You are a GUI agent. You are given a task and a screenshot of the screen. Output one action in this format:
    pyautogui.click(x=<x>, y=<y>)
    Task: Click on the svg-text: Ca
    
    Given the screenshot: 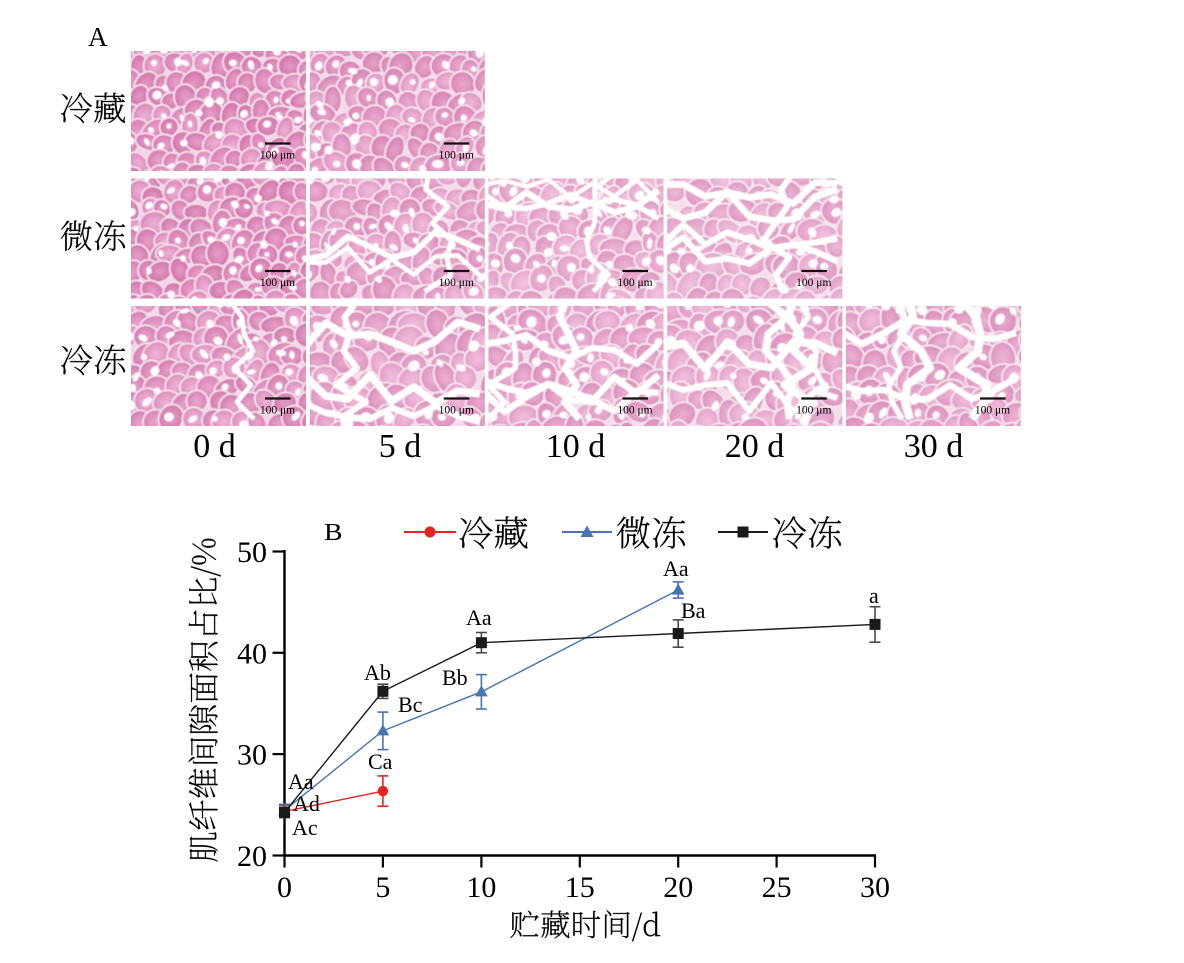 What is the action you would take?
    pyautogui.click(x=380, y=761)
    